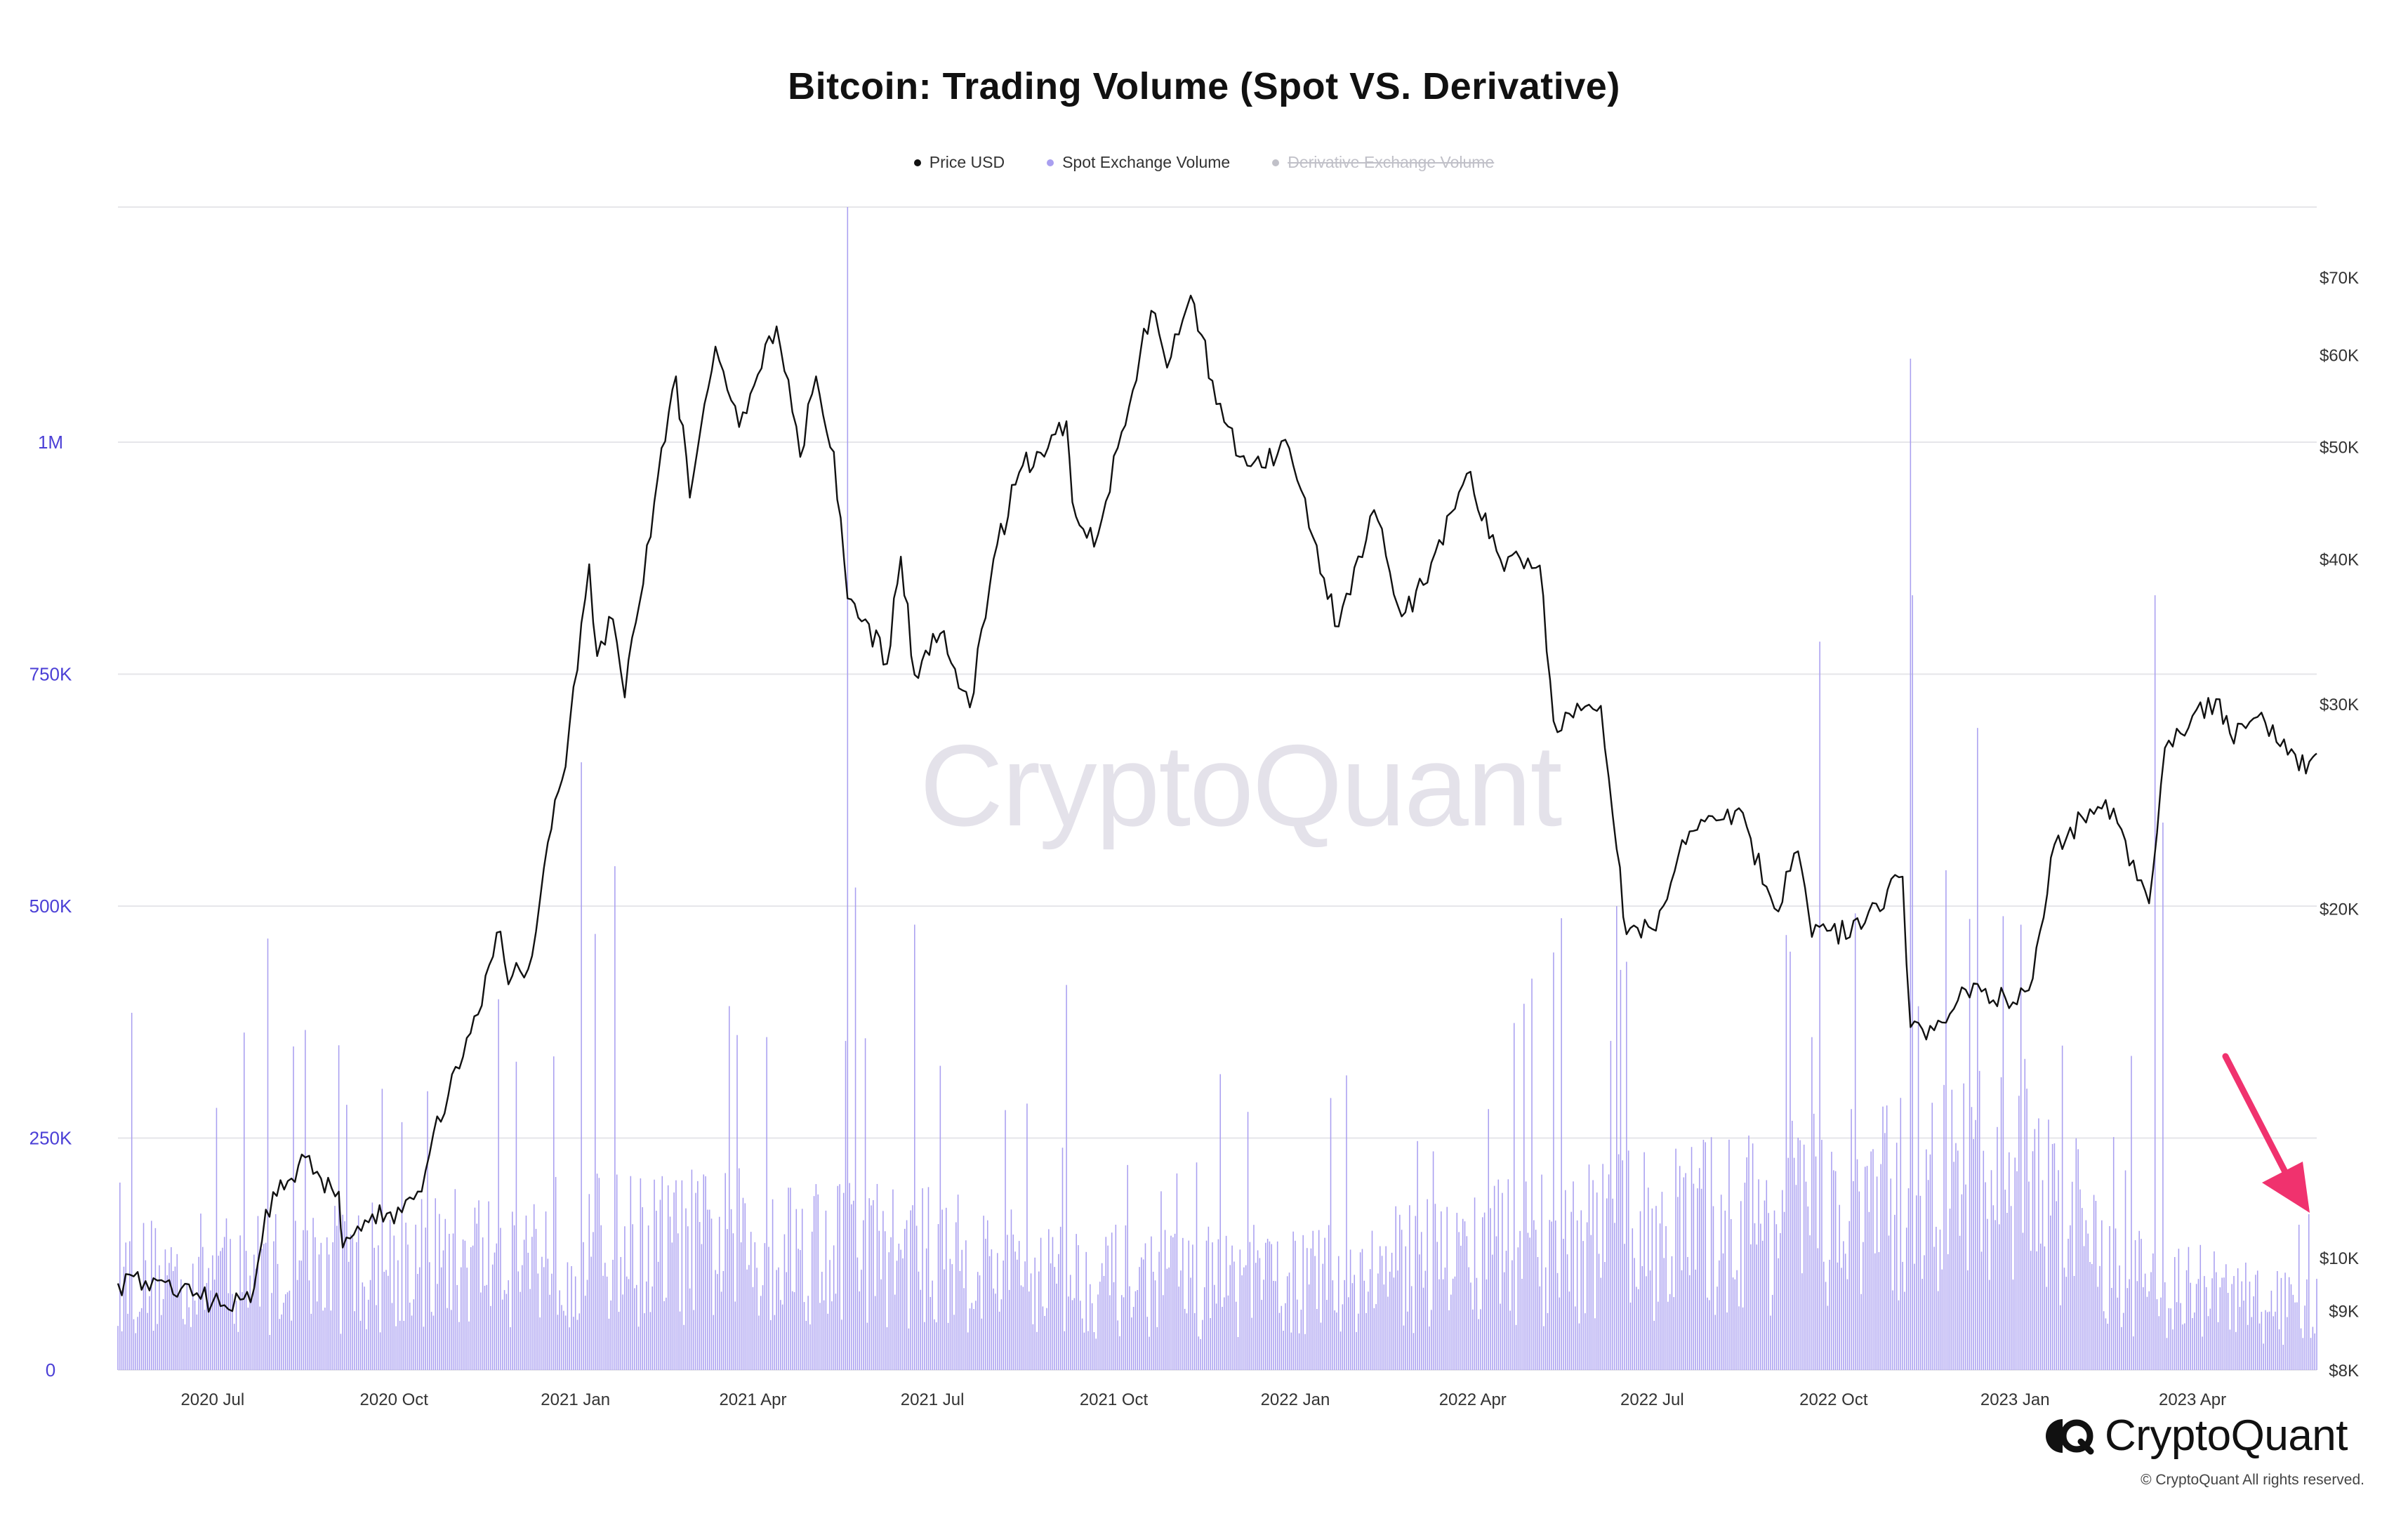  What do you see at coordinates (1138, 162) in the screenshot?
I see `legend-item-spot-volume: Spot Exchange Volume` at bounding box center [1138, 162].